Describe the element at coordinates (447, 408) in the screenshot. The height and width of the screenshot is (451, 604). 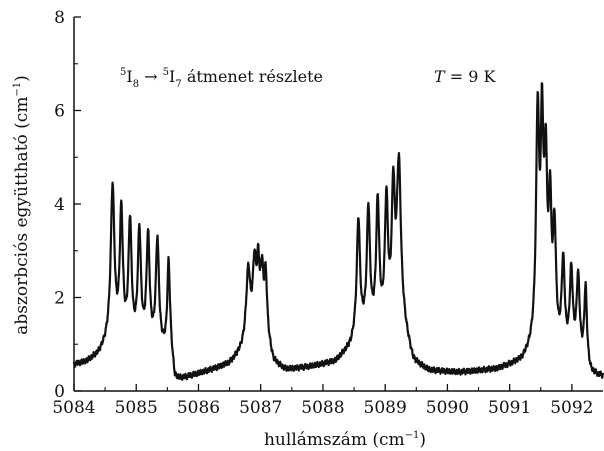
I see `x-tick-label: 5090` at that location.